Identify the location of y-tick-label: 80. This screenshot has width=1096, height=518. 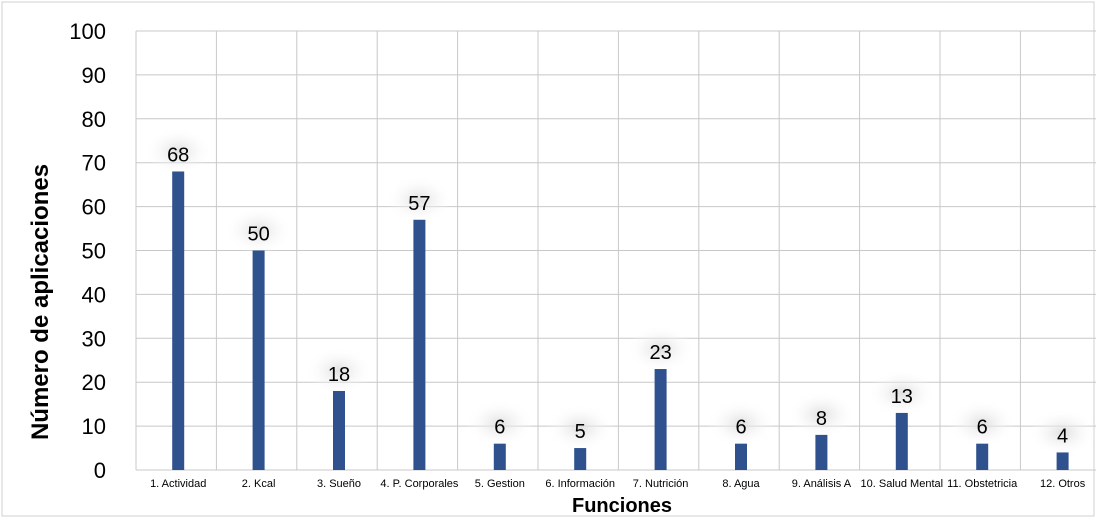
(94, 119).